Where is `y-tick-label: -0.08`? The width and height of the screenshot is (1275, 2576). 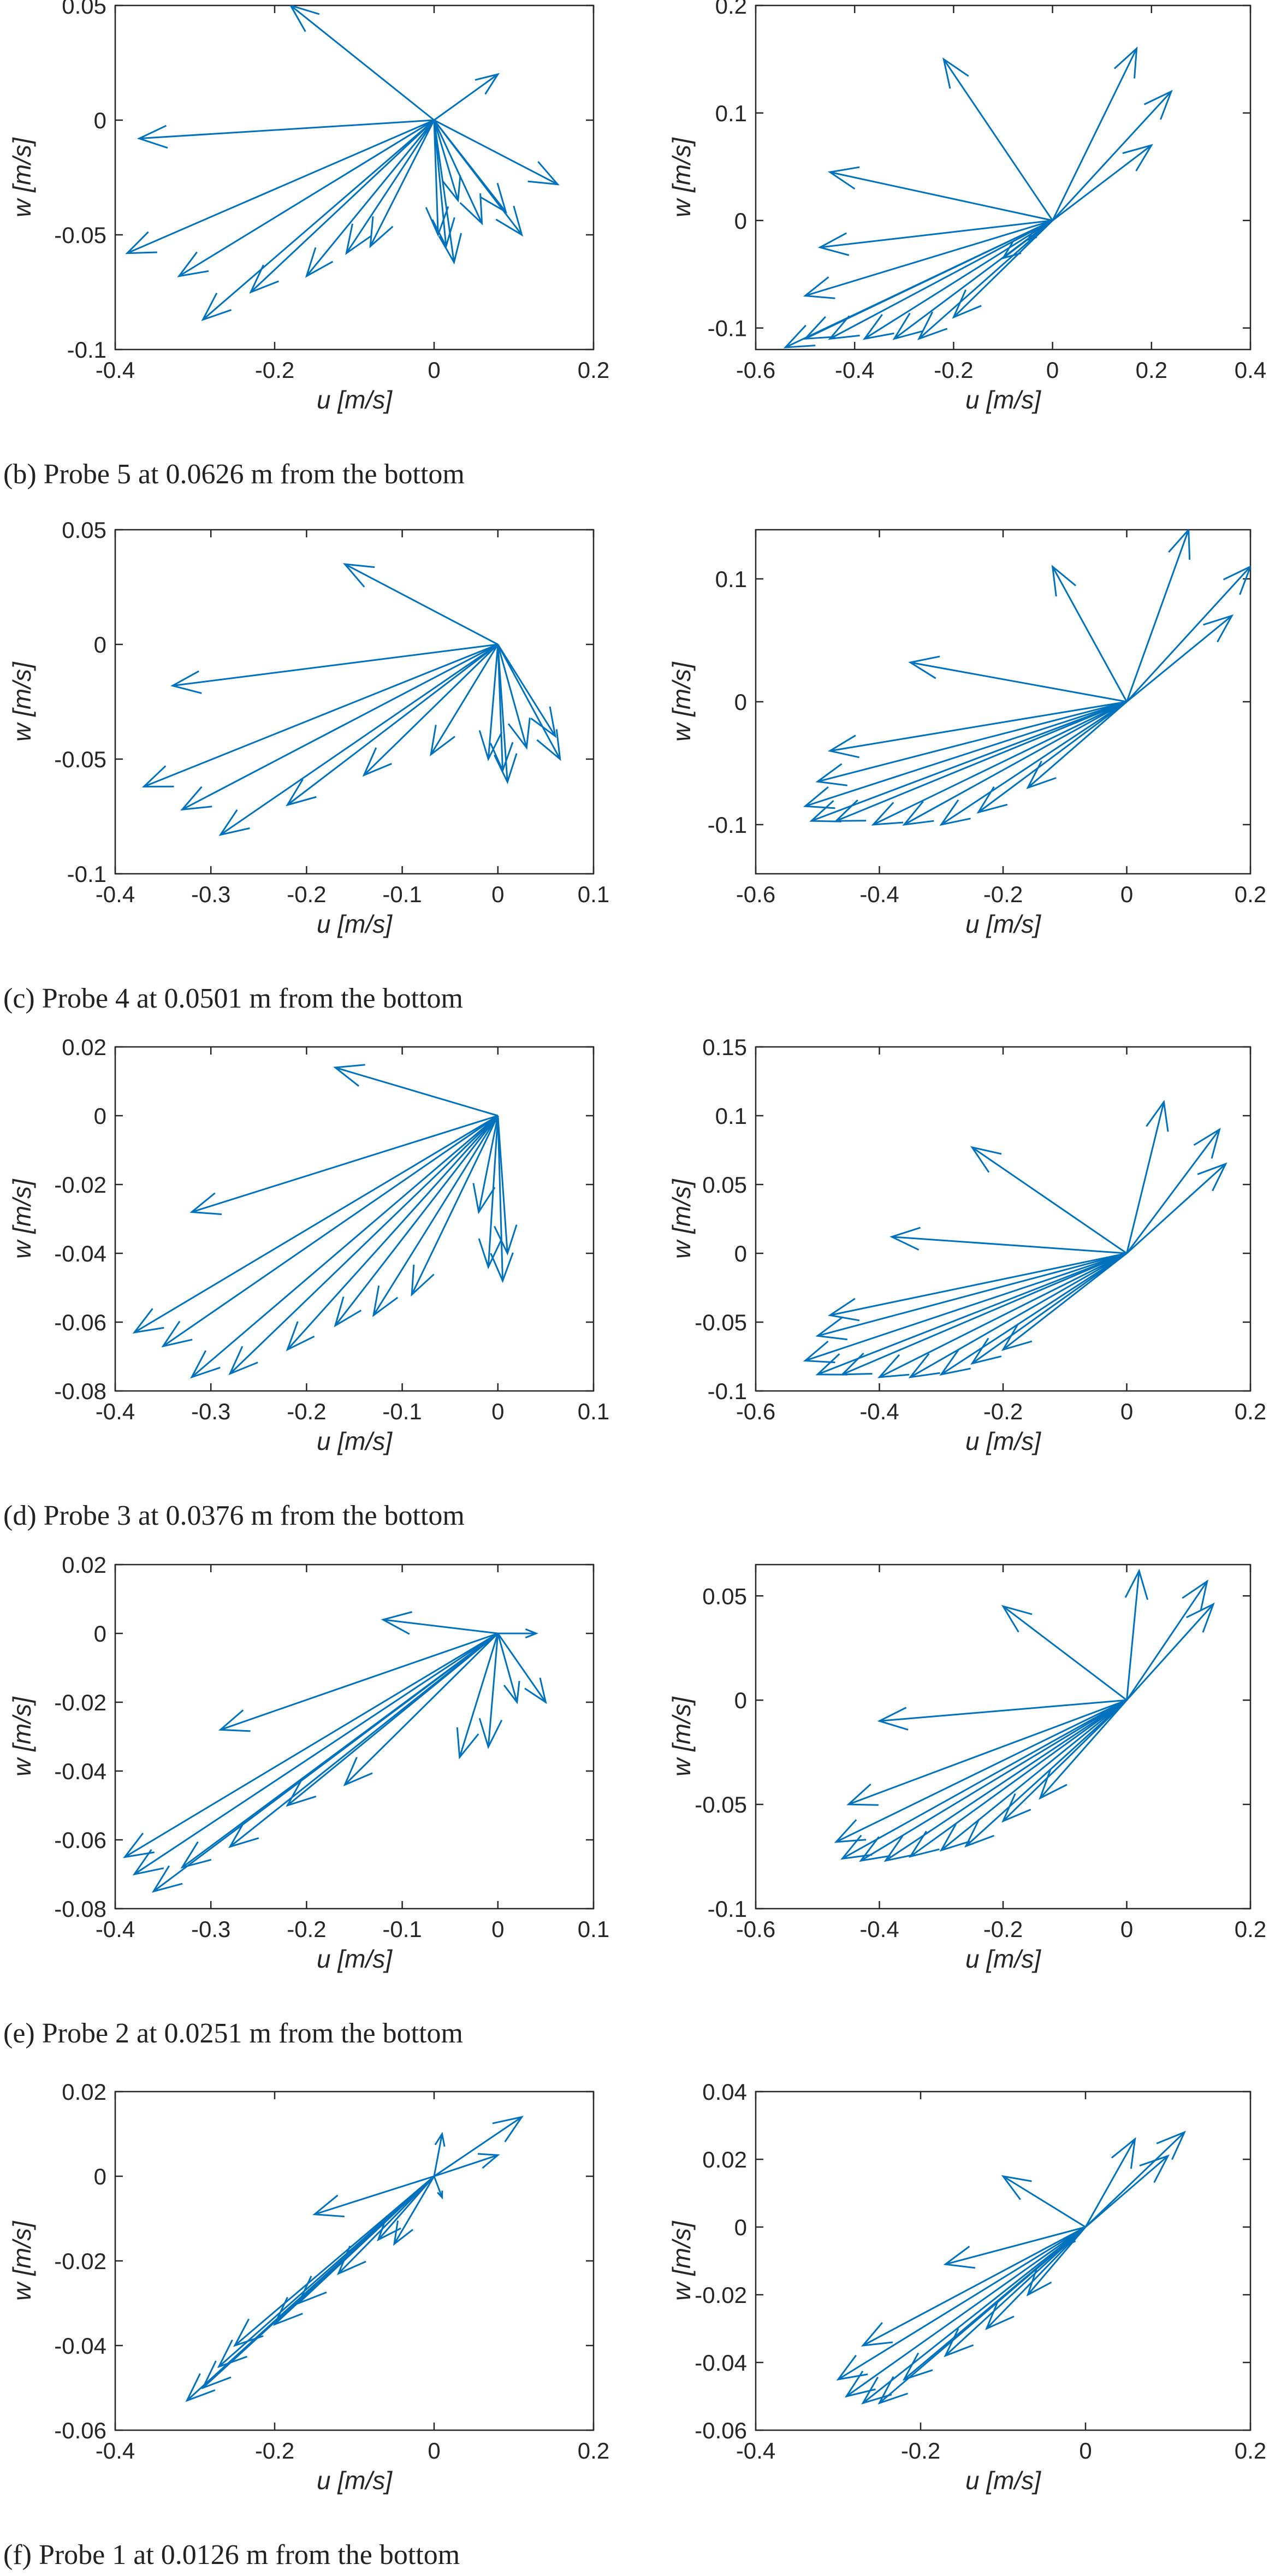
y-tick-label: -0.08 is located at coordinates (80, 1391).